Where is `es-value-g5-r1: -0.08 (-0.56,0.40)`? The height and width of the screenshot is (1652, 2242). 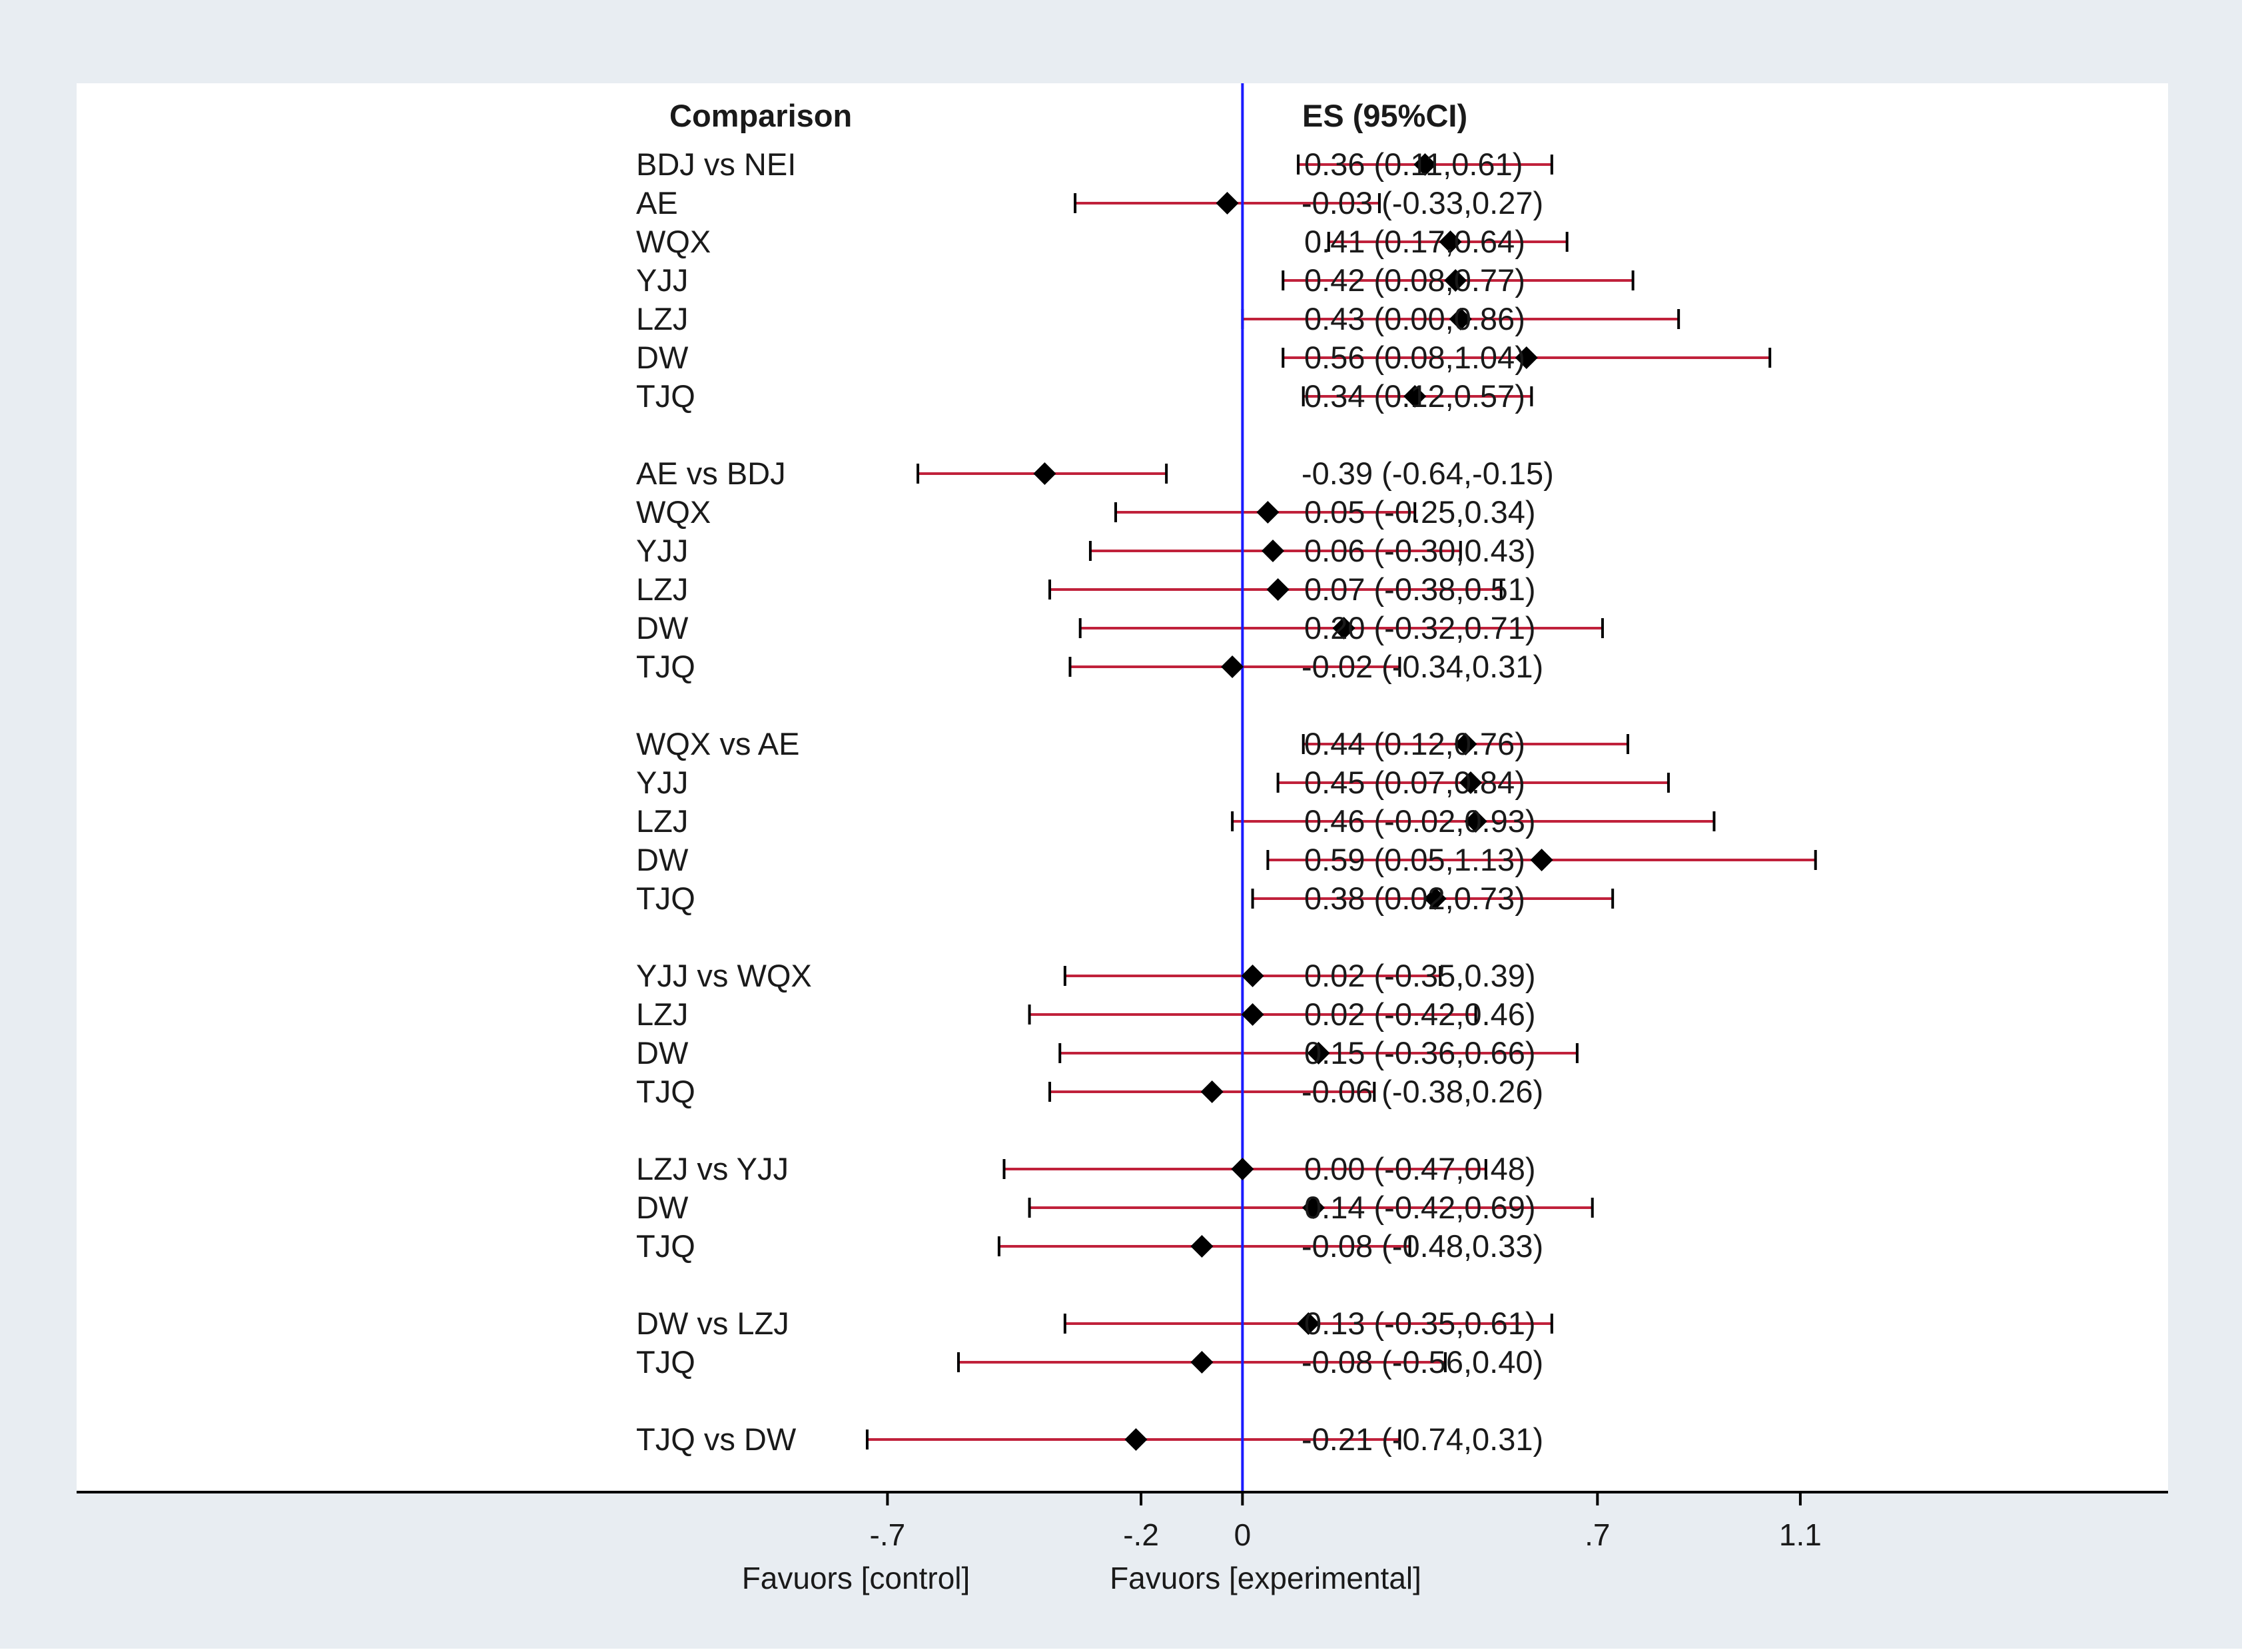
es-value-g5-r1: -0.08 (-0.56,0.40) is located at coordinates (1422, 1362).